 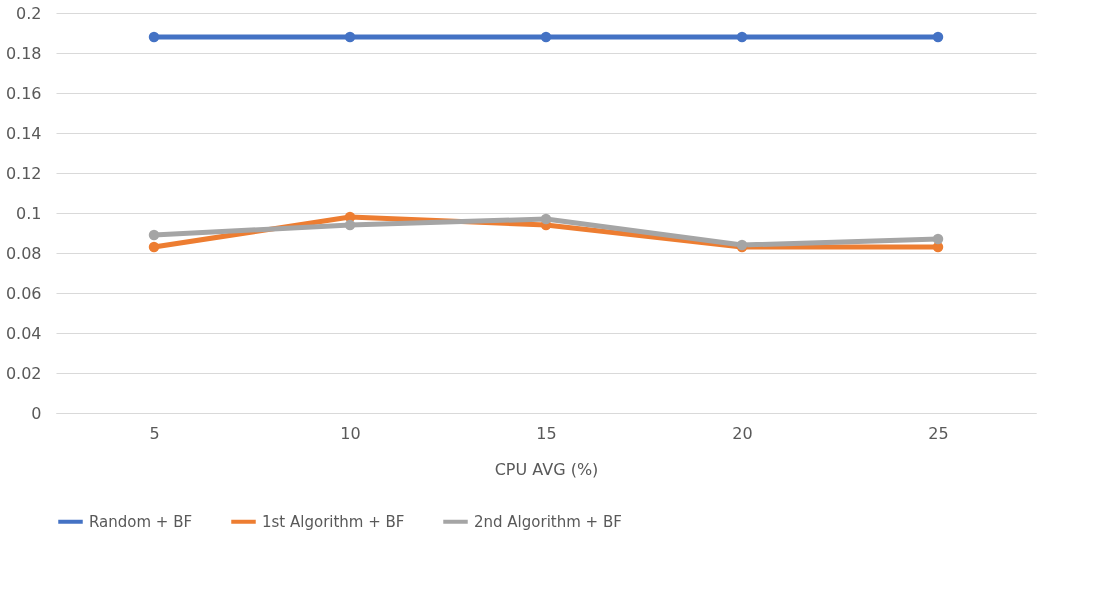 I want to click on x-axis-title: CPU AVG (%), so click(x=546, y=469).